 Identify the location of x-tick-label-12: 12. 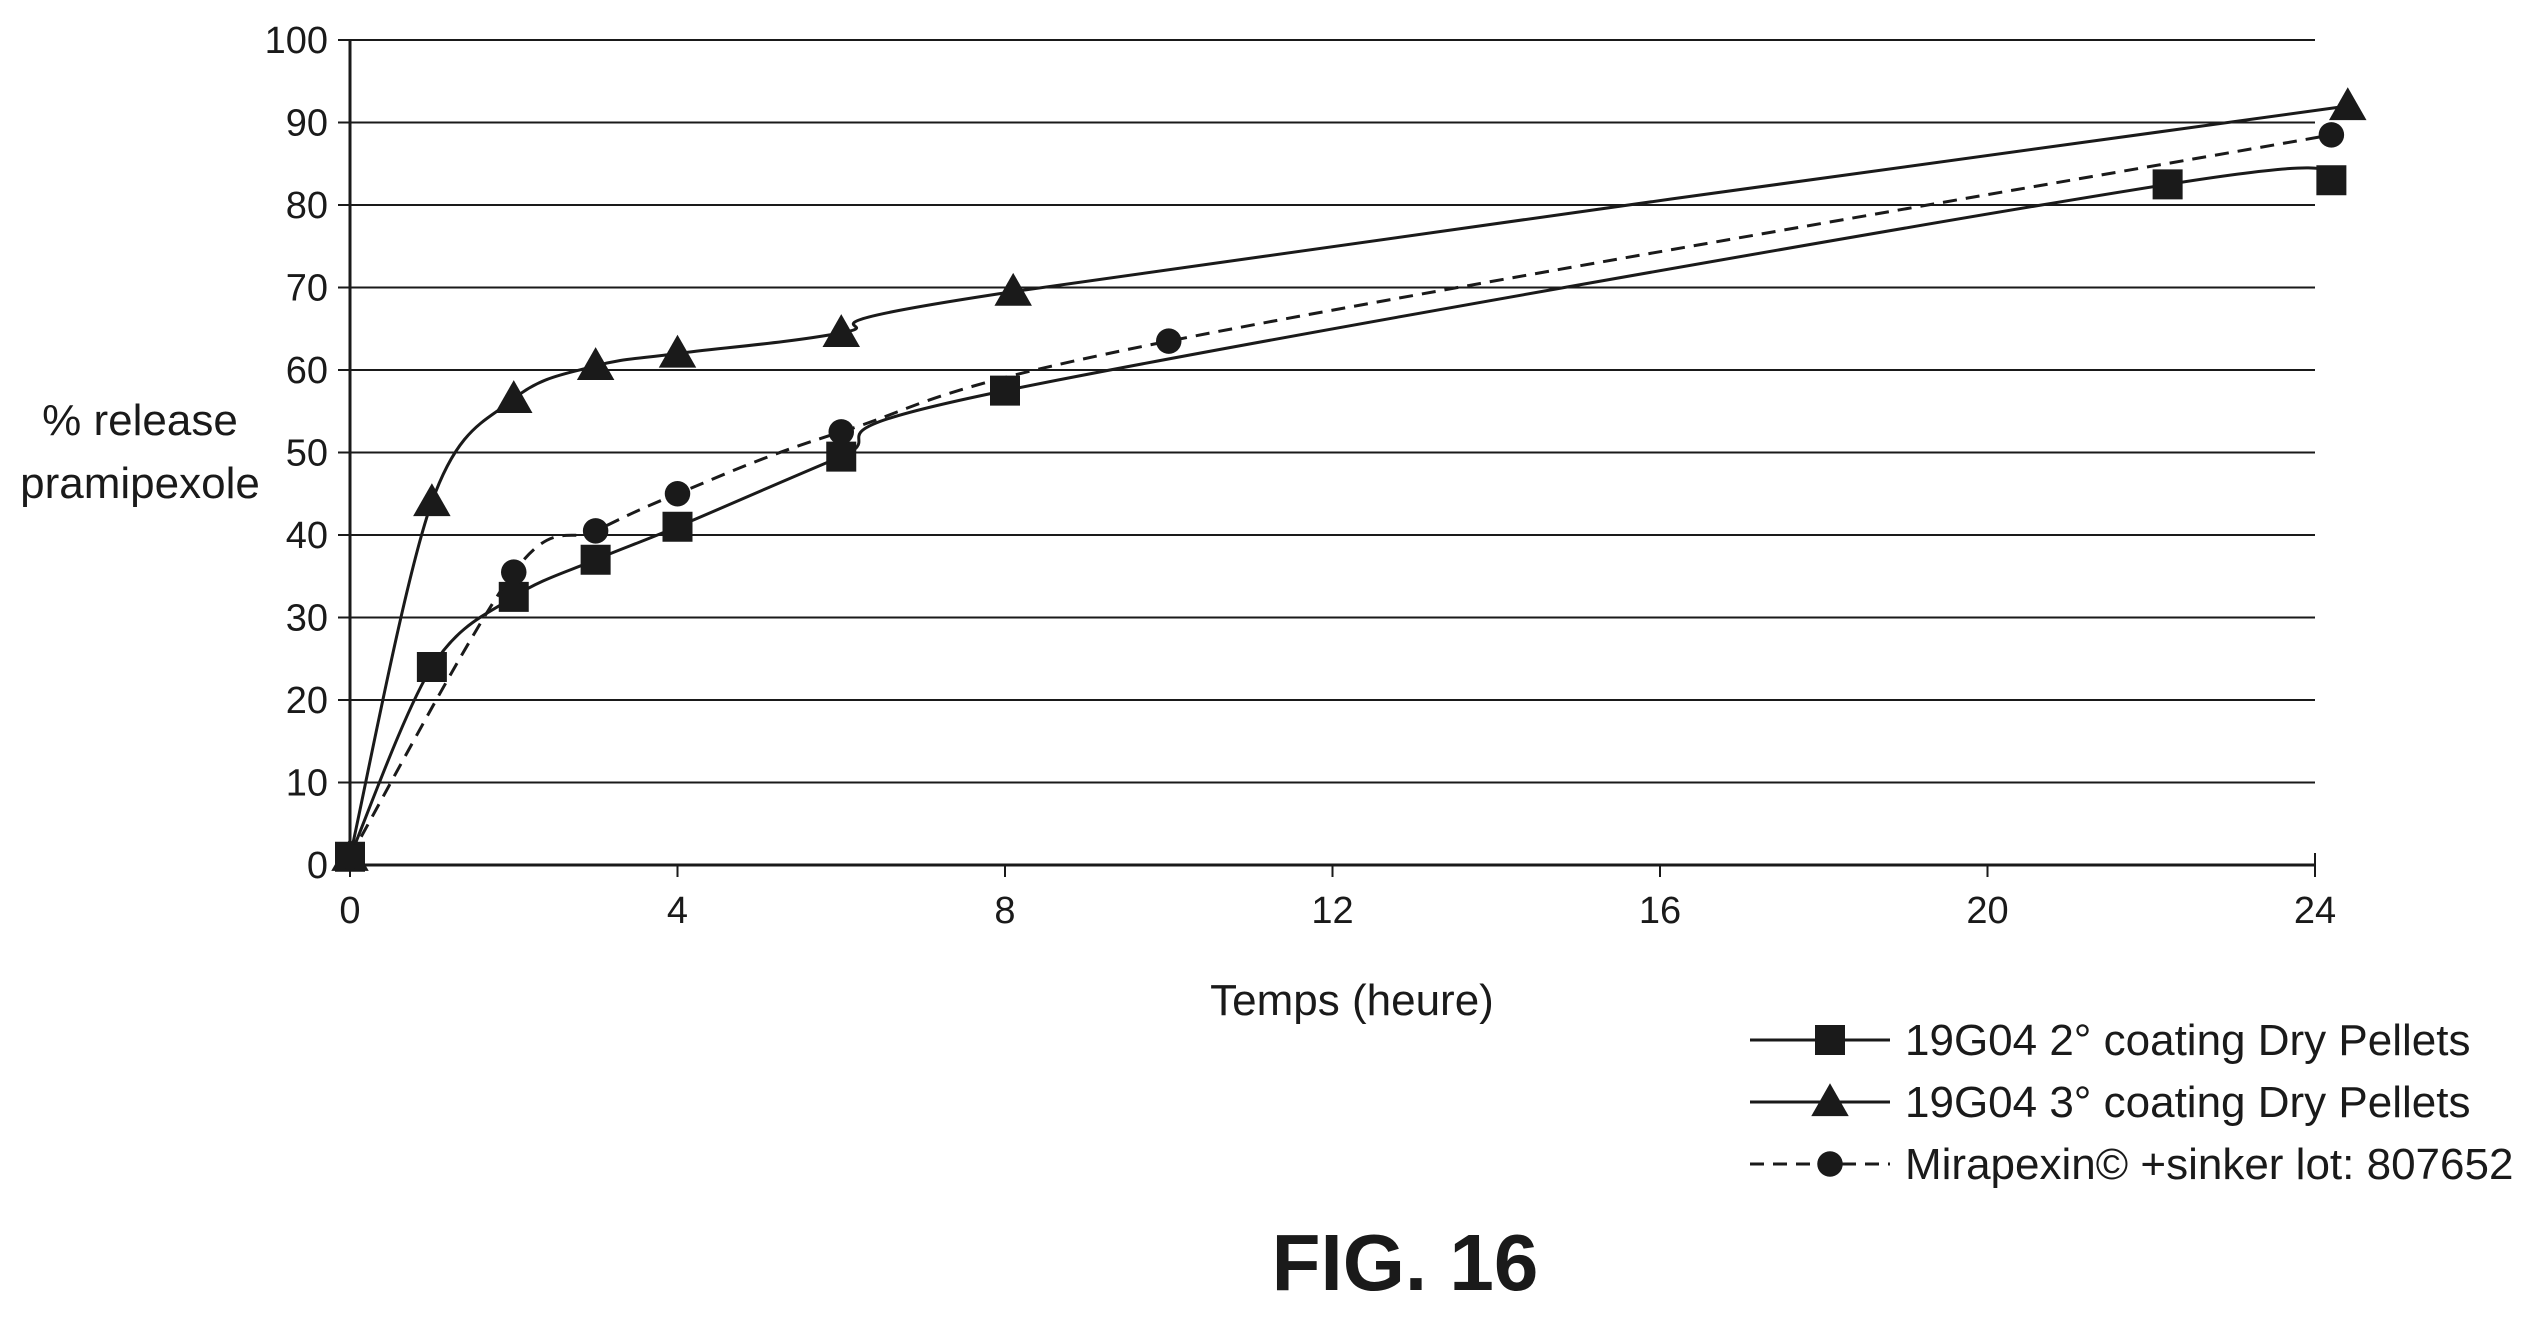
(1332, 911).